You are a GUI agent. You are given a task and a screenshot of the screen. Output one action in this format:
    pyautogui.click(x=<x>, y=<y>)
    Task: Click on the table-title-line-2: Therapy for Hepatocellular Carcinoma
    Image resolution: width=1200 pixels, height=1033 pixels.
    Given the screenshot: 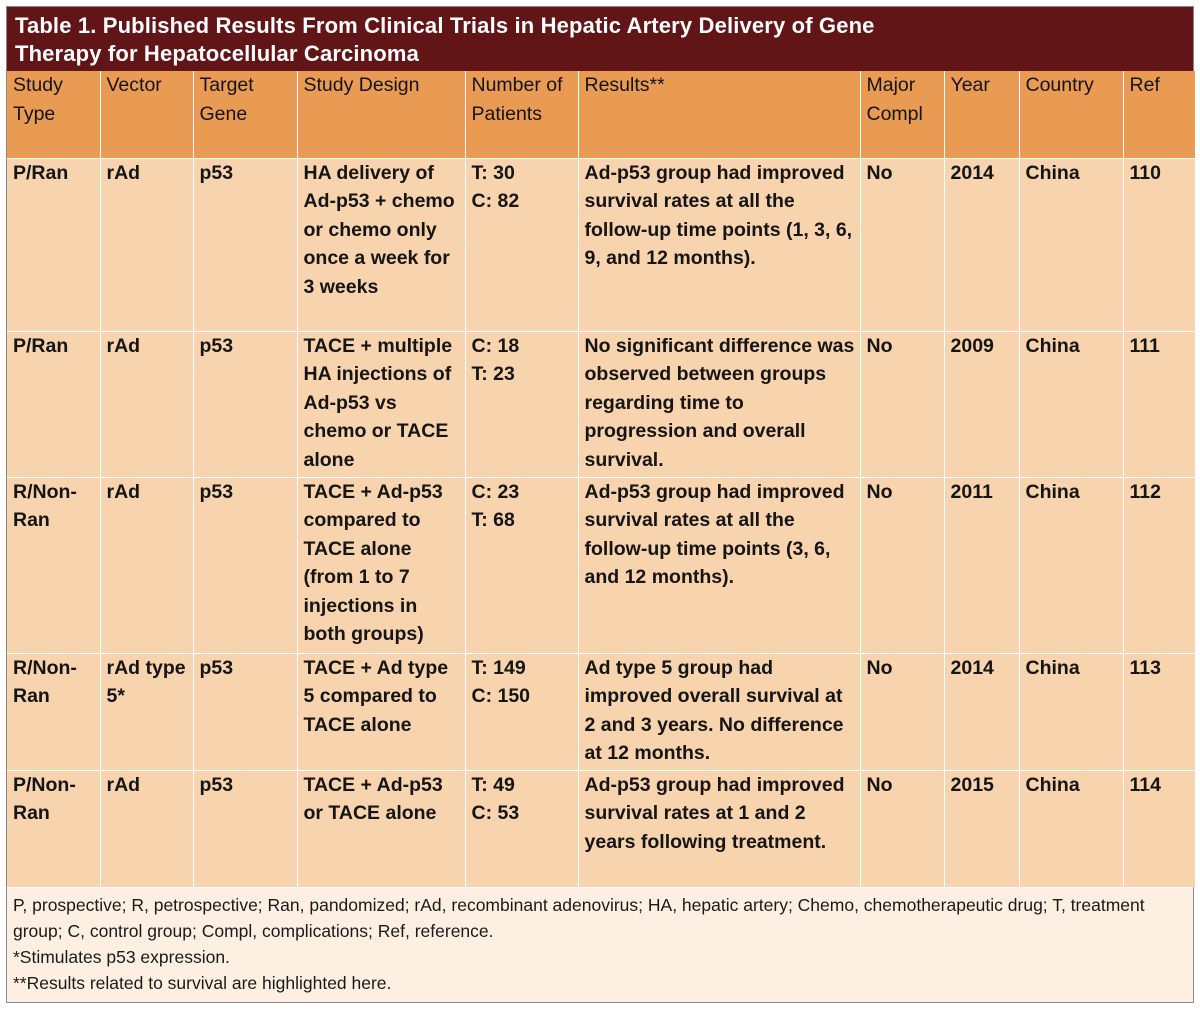 What is the action you would take?
    pyautogui.click(x=217, y=53)
    